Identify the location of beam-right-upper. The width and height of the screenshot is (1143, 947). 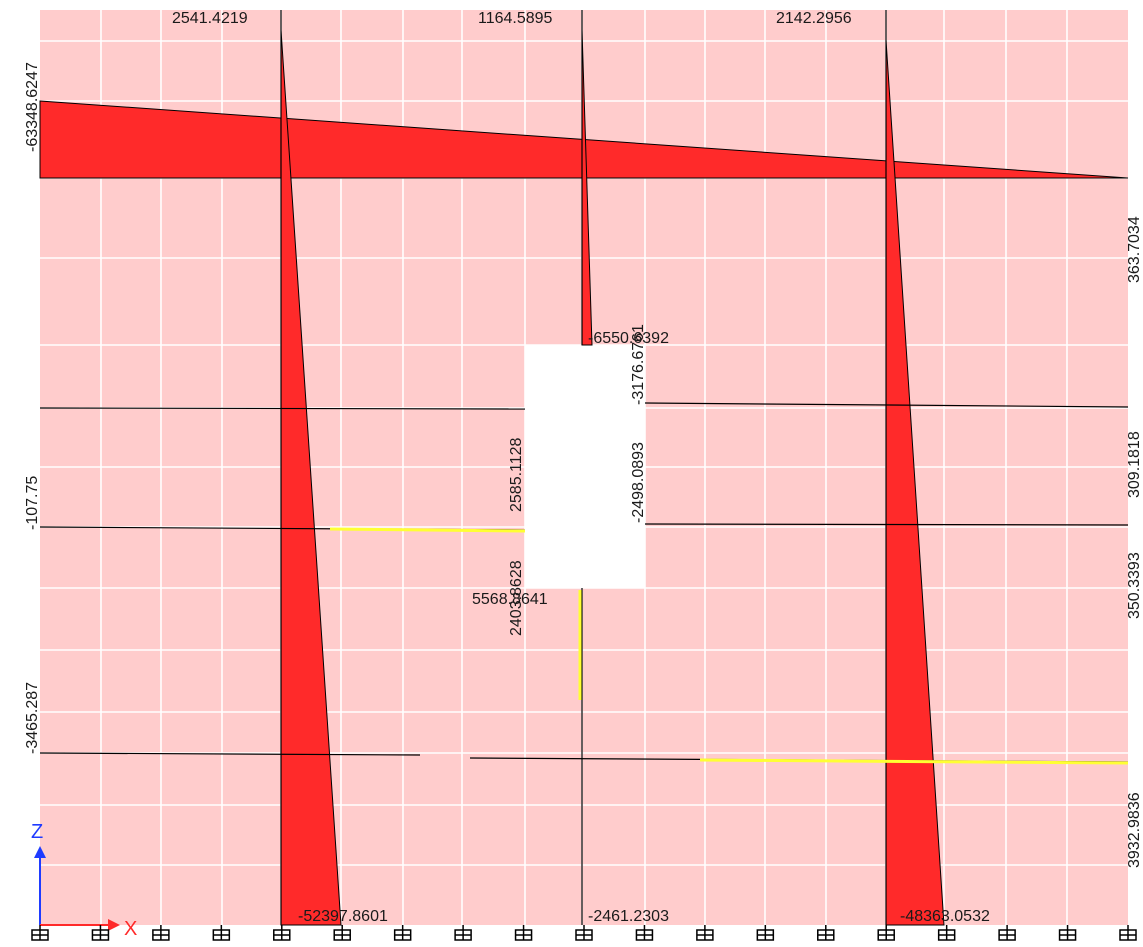
(886, 405).